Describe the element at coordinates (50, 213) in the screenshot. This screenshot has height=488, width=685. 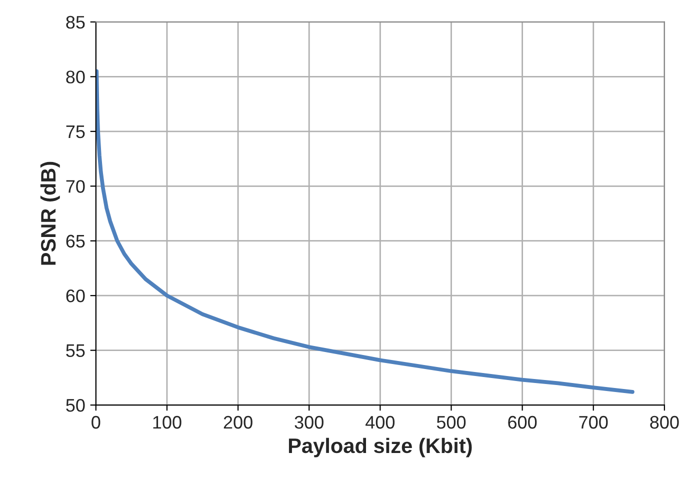
I see `y-axis-title: PSNR (dB)` at that location.